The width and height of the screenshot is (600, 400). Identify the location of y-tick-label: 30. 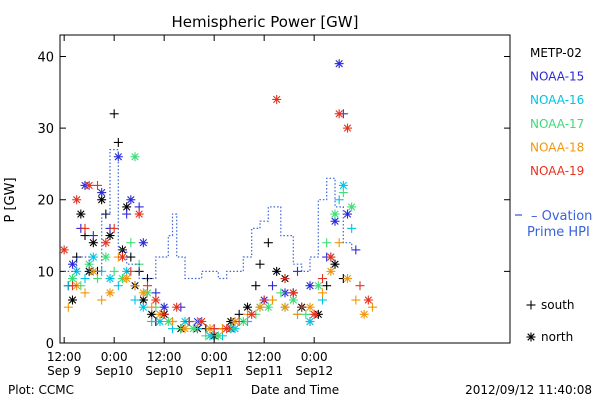
(45, 129).